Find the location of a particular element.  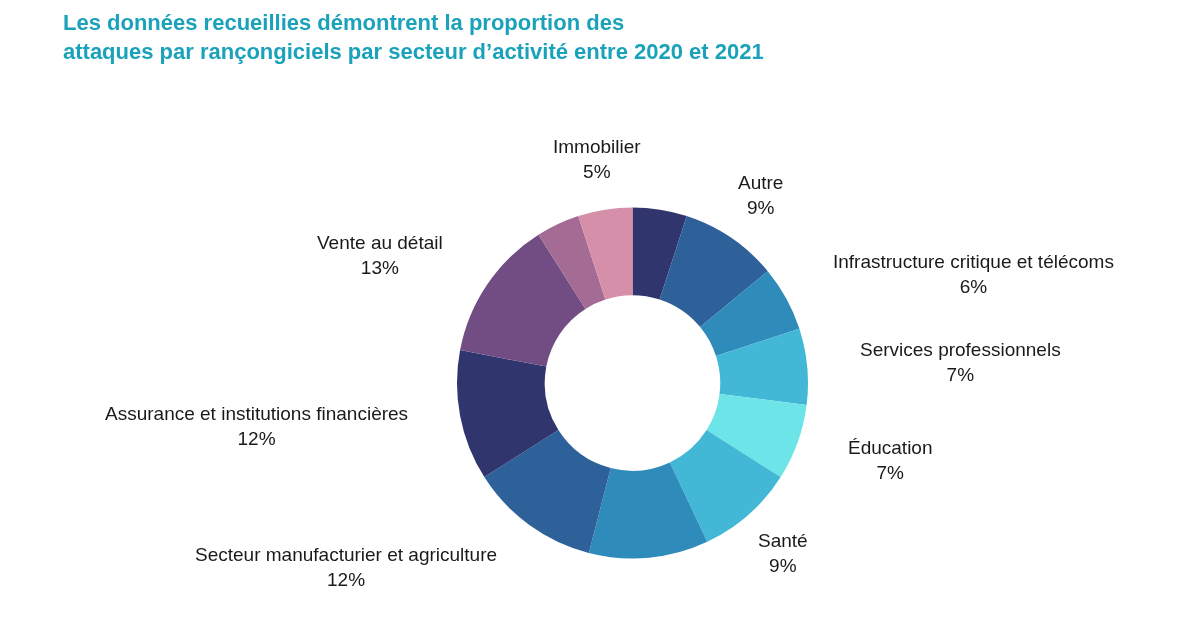

slice-label: Secteur manufacturier et agriculture is located at coordinates (346, 554).